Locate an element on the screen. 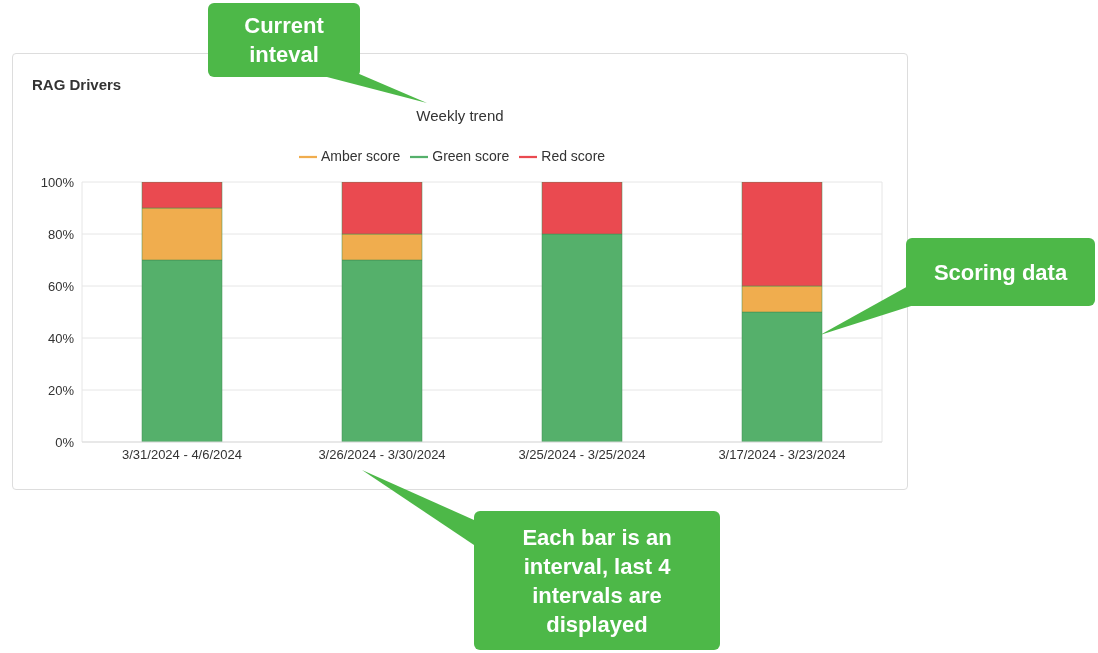 The width and height of the screenshot is (1098, 653). legend-label: Green score is located at coordinates (471, 156).